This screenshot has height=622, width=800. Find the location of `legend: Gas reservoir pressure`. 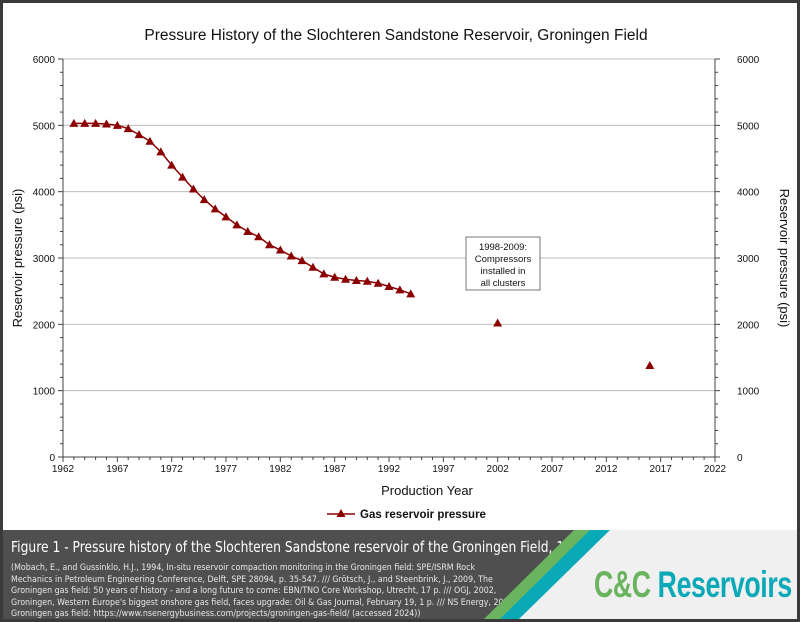

legend: Gas reservoir pressure is located at coordinates (406, 515).